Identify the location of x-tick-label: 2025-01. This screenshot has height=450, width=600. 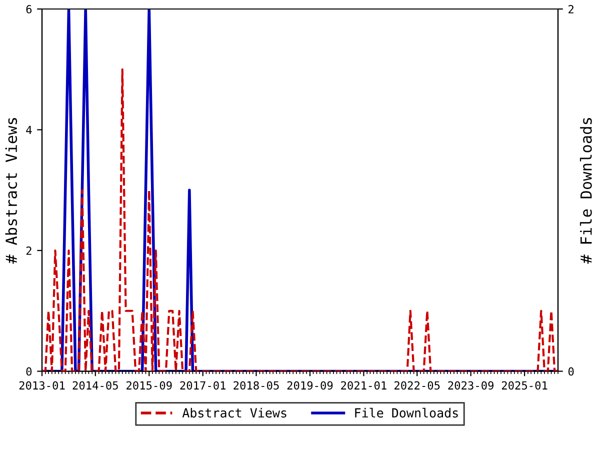
(525, 385).